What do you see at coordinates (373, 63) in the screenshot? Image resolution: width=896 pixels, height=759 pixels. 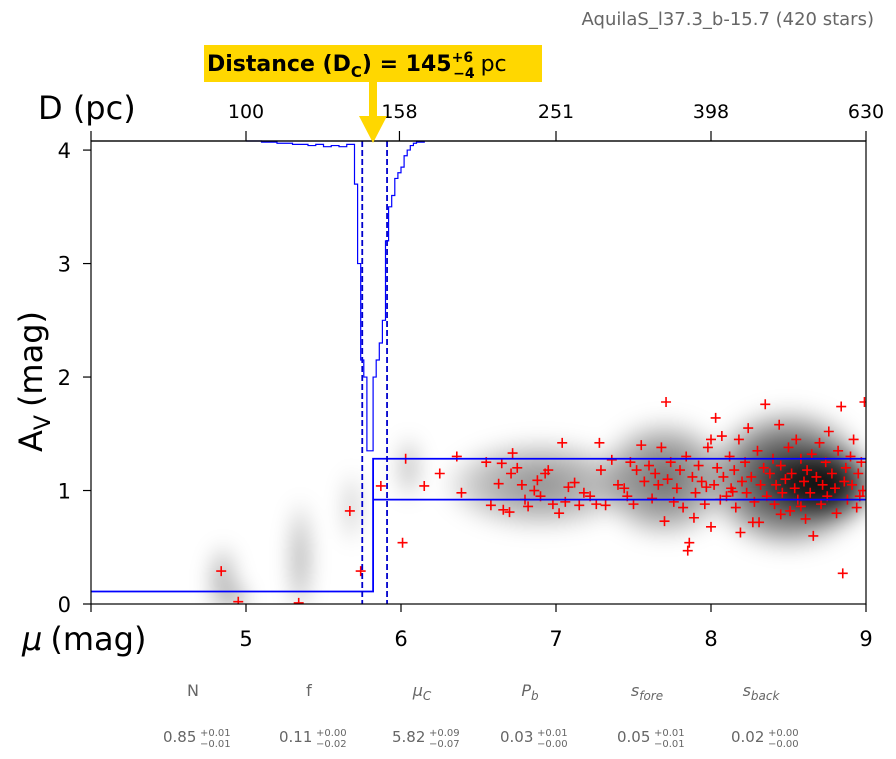 I see `distance-annotation-box` at bounding box center [373, 63].